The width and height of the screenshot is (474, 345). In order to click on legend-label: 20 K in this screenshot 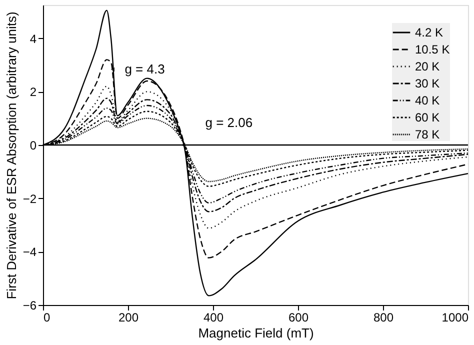, I will do `click(427, 67)`.